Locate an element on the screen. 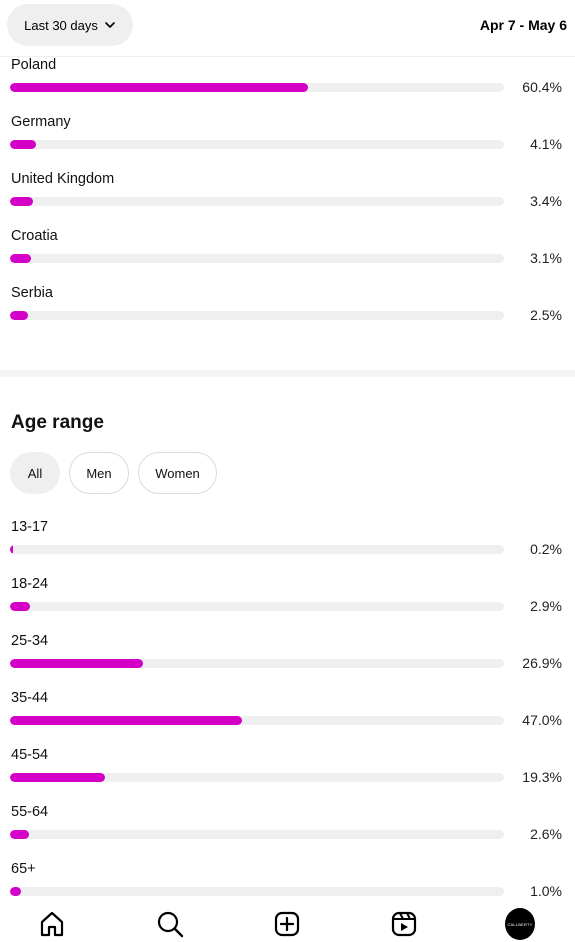  section-divider is located at coordinates (287, 373).